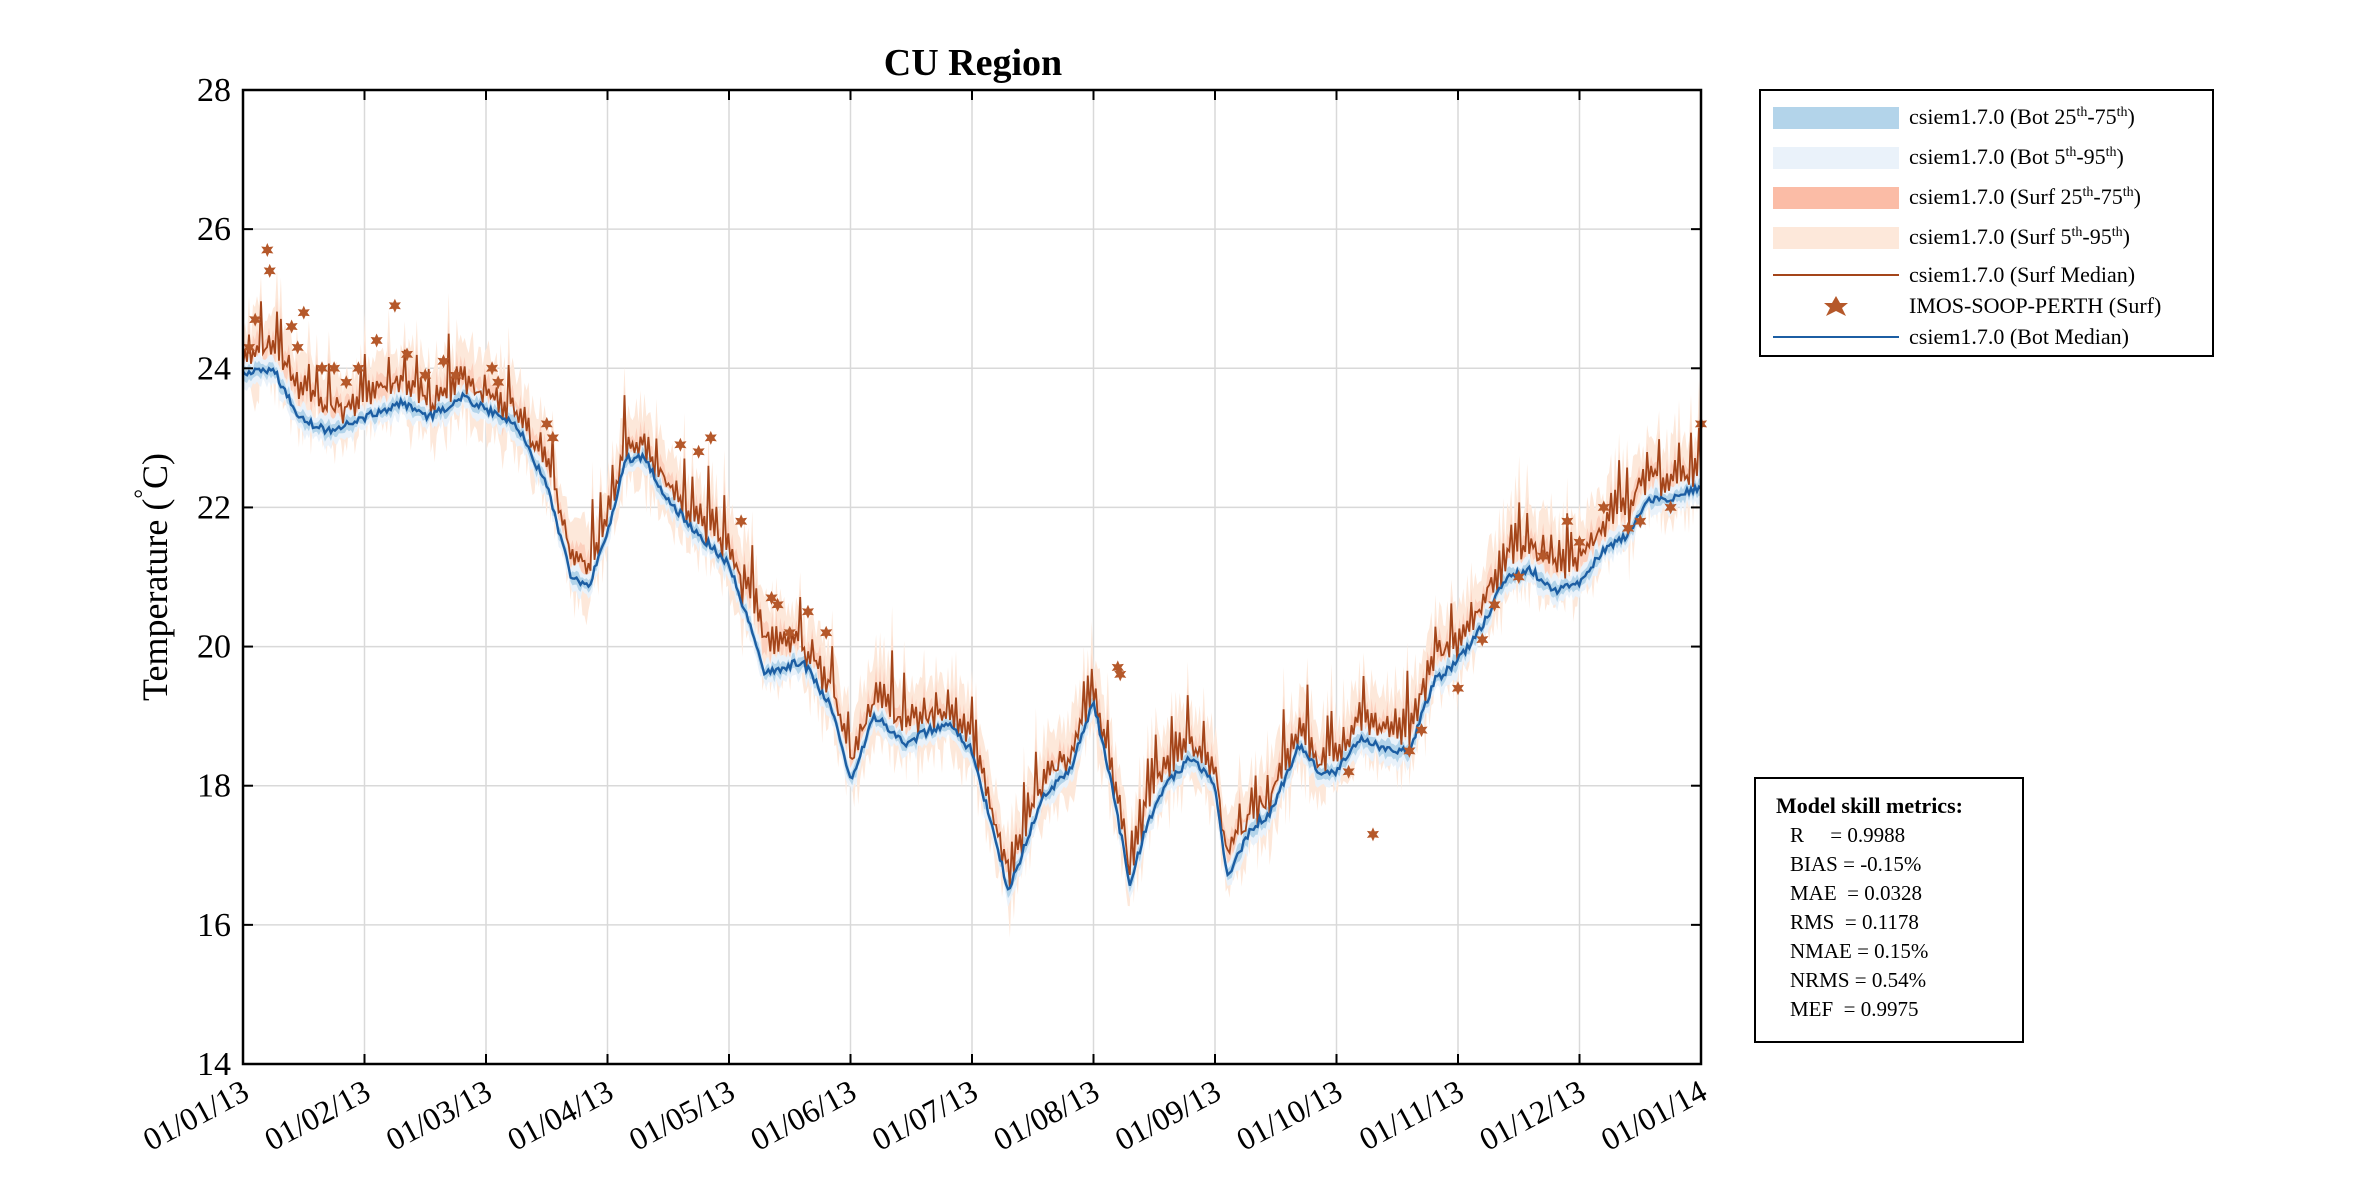  Describe the element at coordinates (144, 494) in the screenshot. I see `y-axis-label-degree: °` at that location.